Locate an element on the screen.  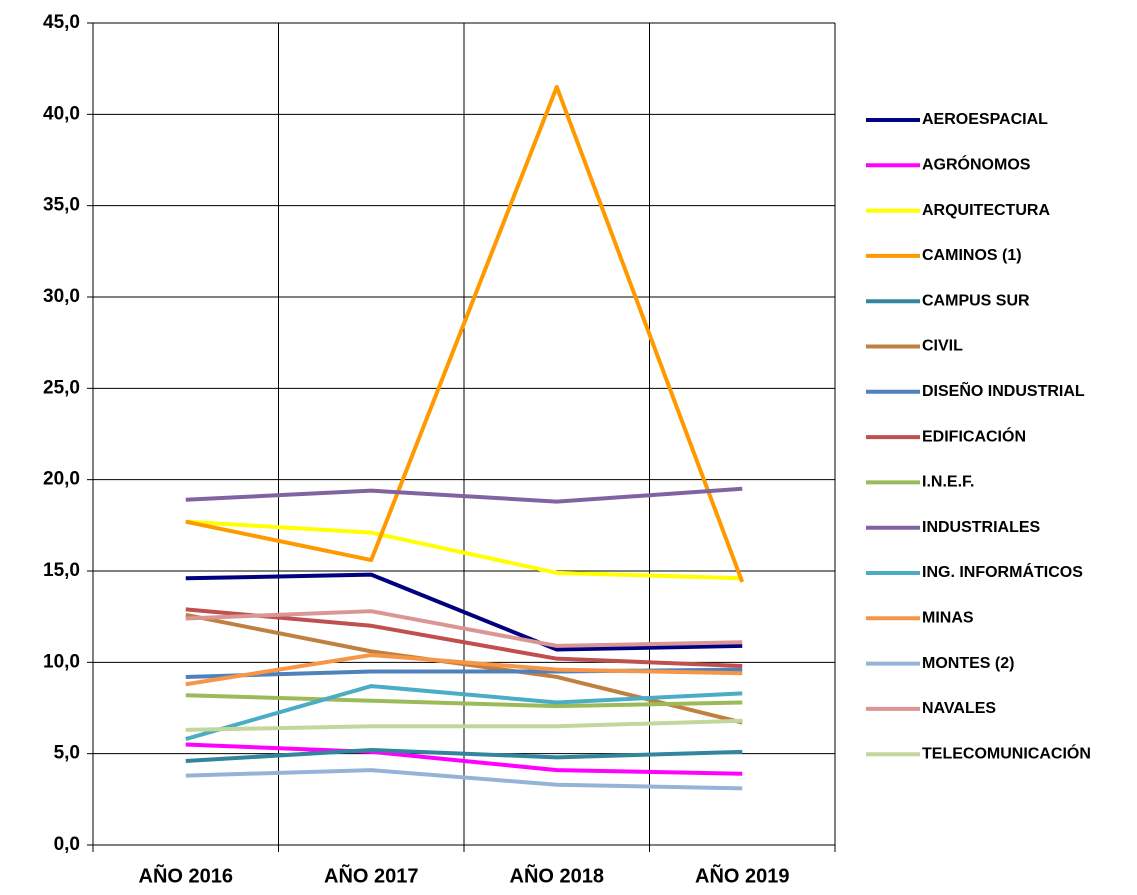
y-tick-label: 45,0 is located at coordinates (61, 22).